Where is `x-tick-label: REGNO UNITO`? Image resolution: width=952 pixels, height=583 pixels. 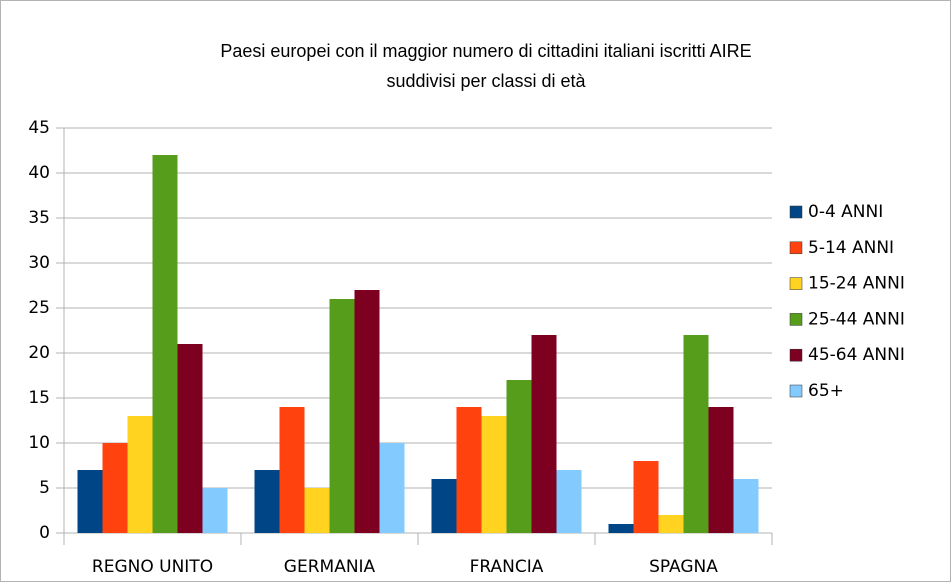 x-tick-label: REGNO UNITO is located at coordinates (152, 567).